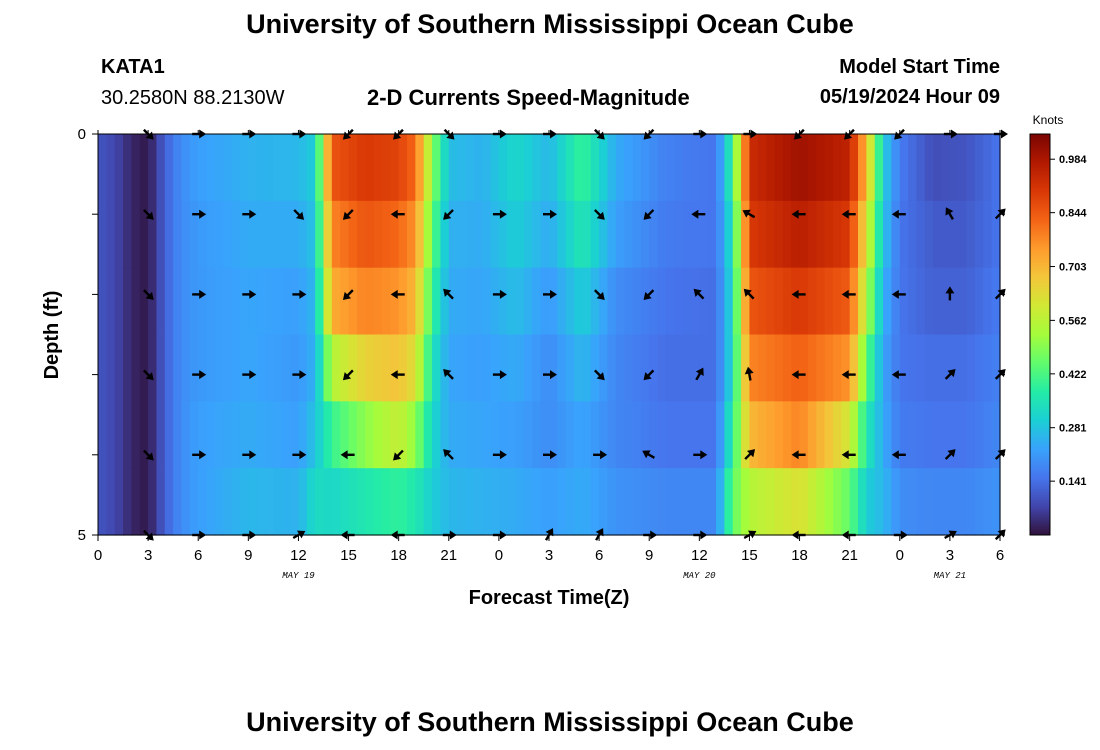 The width and height of the screenshot is (1100, 750). I want to click on x-tick-label: 6, so click(198, 555).